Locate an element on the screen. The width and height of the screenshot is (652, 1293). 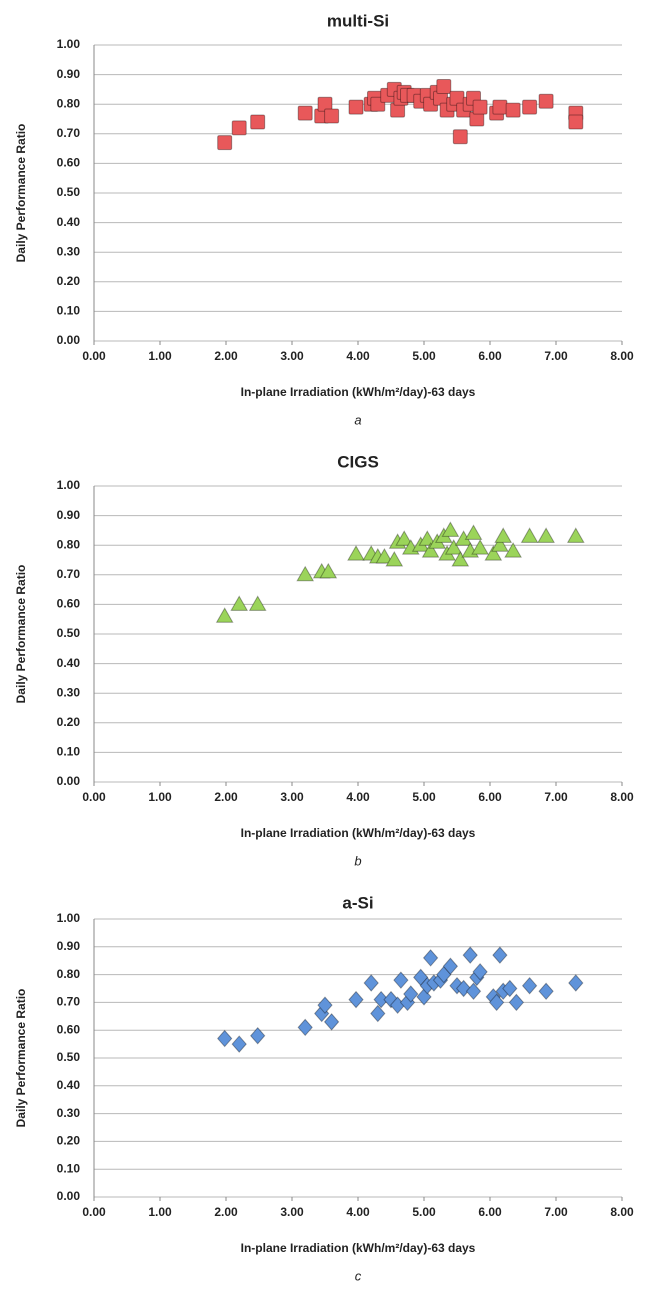
caption: a is located at coordinates (357, 419).